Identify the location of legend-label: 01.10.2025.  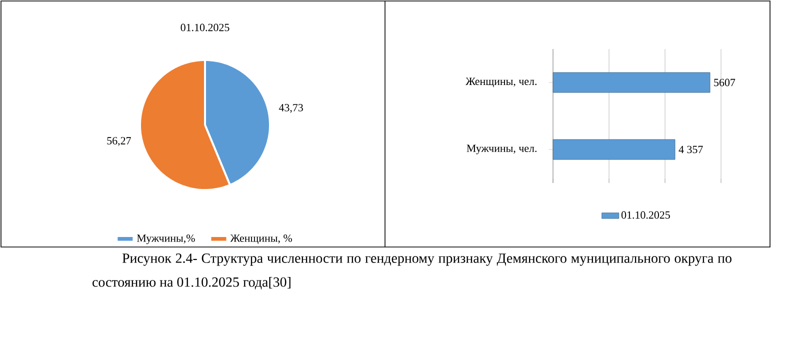
(645, 215).